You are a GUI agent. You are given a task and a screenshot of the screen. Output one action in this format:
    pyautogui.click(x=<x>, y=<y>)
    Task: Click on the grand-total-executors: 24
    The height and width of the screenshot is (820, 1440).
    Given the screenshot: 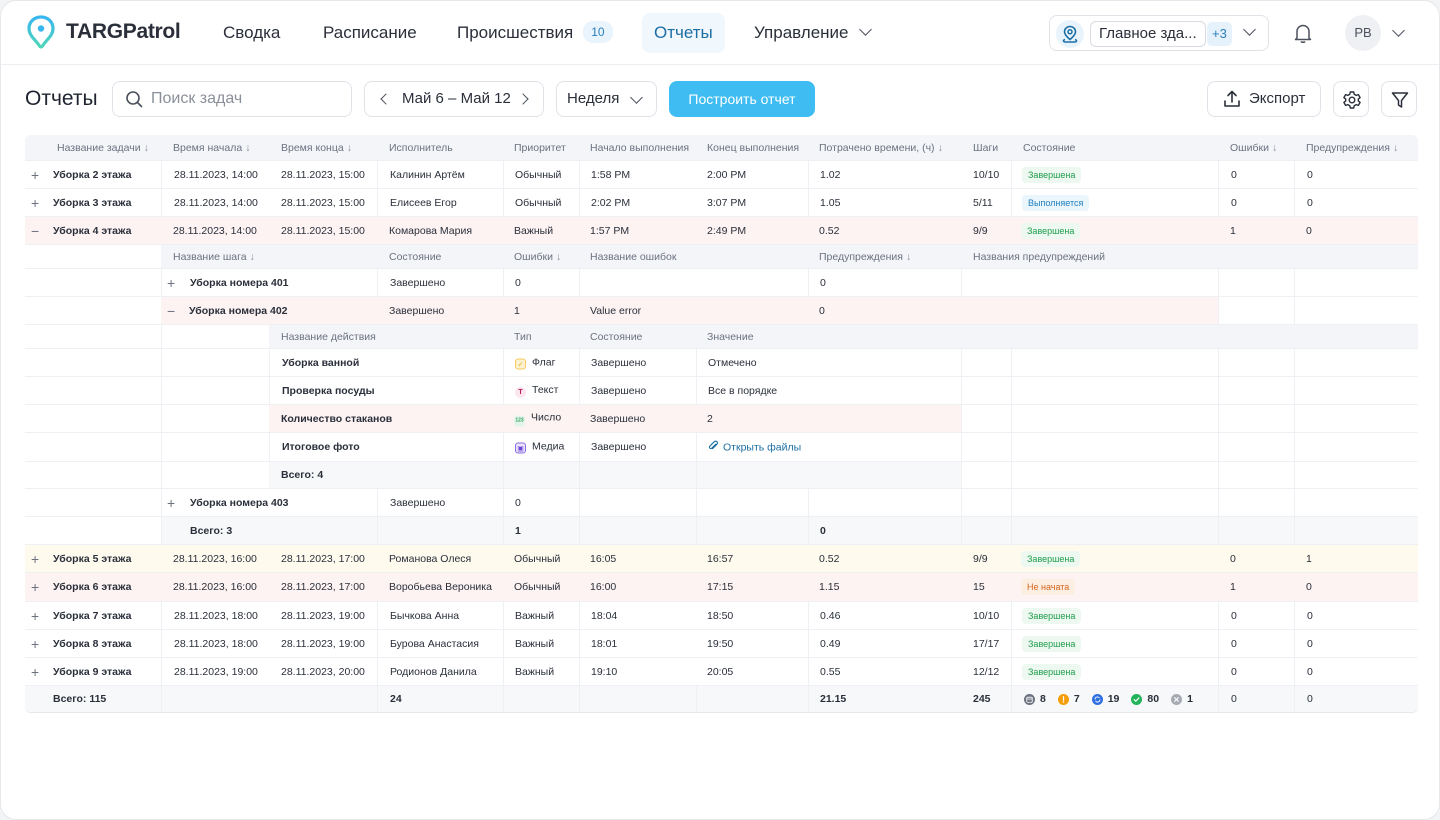 What is the action you would take?
    pyautogui.click(x=440, y=699)
    